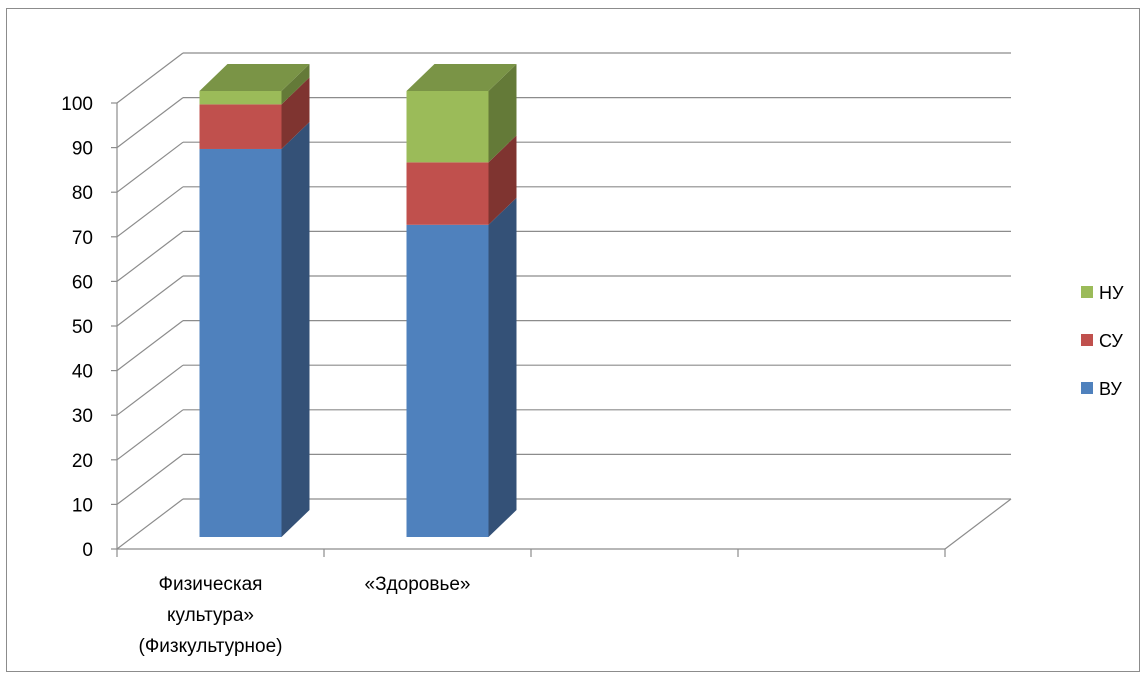 This screenshot has width=1148, height=680. I want to click on y-tick-label: 60, so click(82, 282).